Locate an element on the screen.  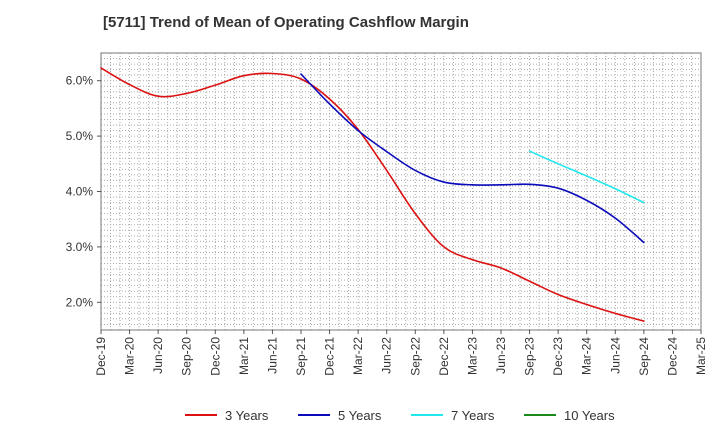
x-tick-label: Dec-23 is located at coordinates (558, 356).